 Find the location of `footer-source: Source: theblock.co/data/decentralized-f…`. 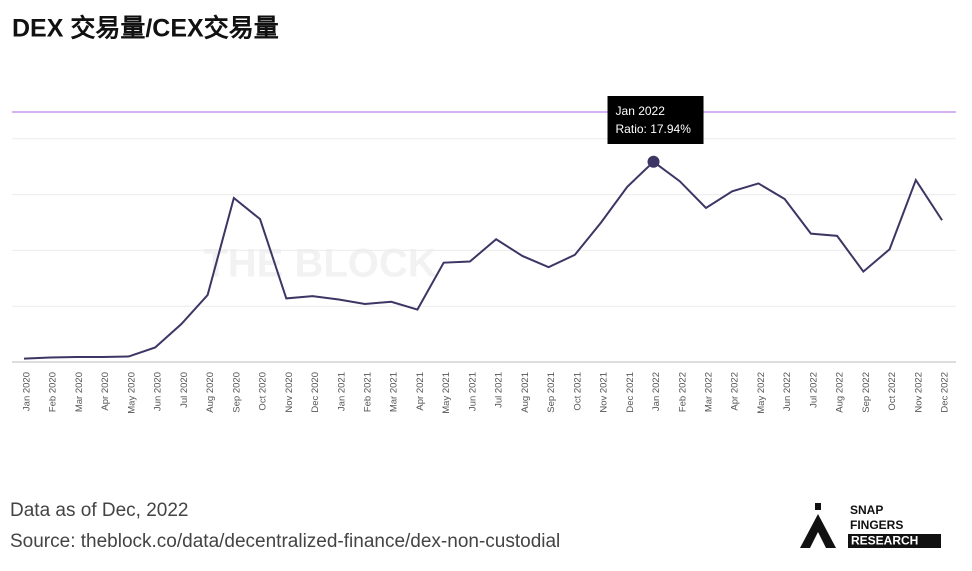

footer-source: Source: theblock.co/data/decentralized-f… is located at coordinates (285, 541).